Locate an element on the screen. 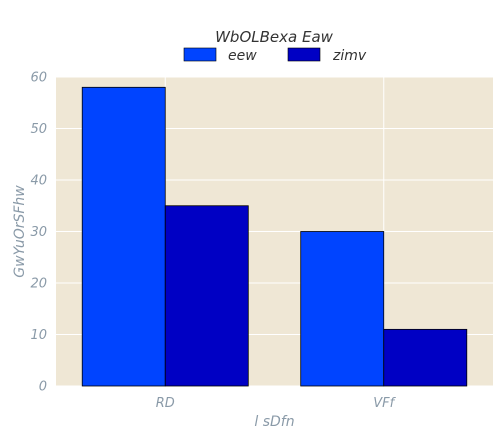  bar-zimv-VFf is located at coordinates (425, 357).